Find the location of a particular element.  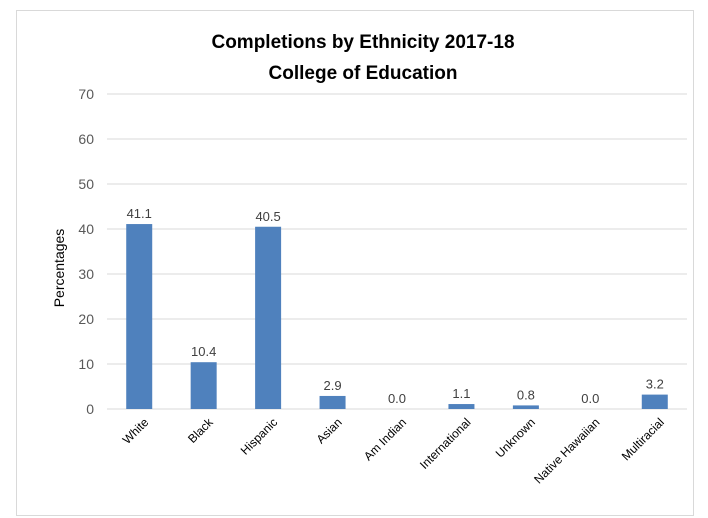

y-tick-label: 70 is located at coordinates (86, 94).